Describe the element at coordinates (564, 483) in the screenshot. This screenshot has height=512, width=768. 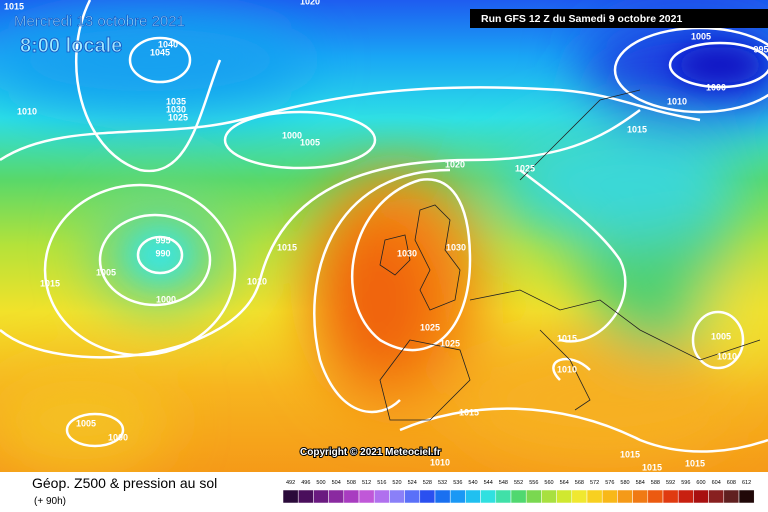
I see `scale-label: 564` at that location.